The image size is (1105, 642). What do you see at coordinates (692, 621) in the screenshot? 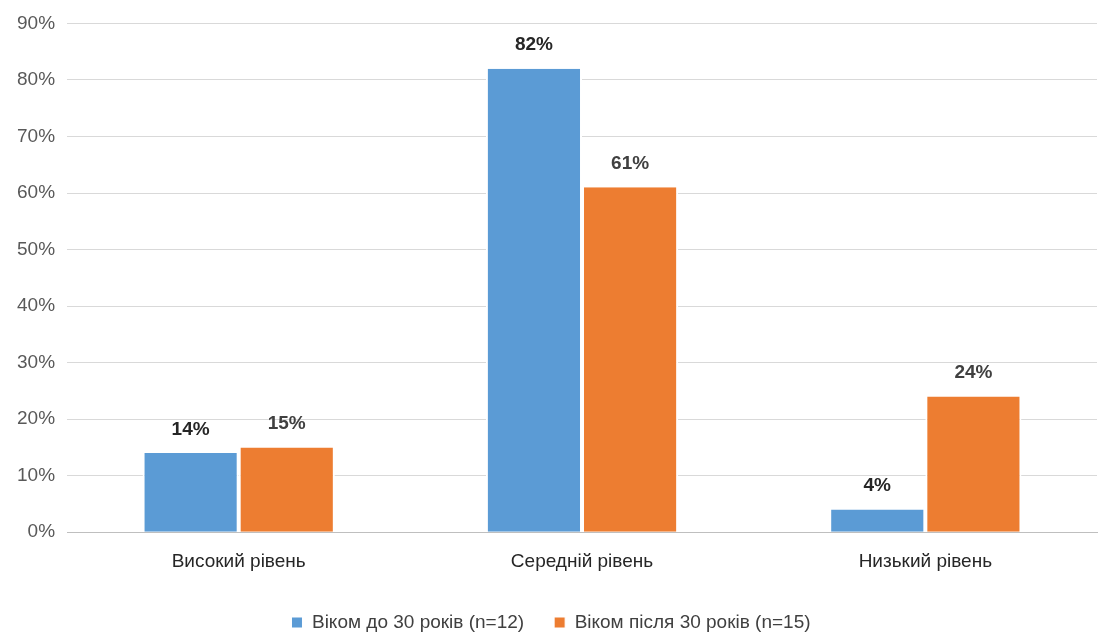
I see `legend-label: Віком після 30 років (n=15)` at bounding box center [692, 621].